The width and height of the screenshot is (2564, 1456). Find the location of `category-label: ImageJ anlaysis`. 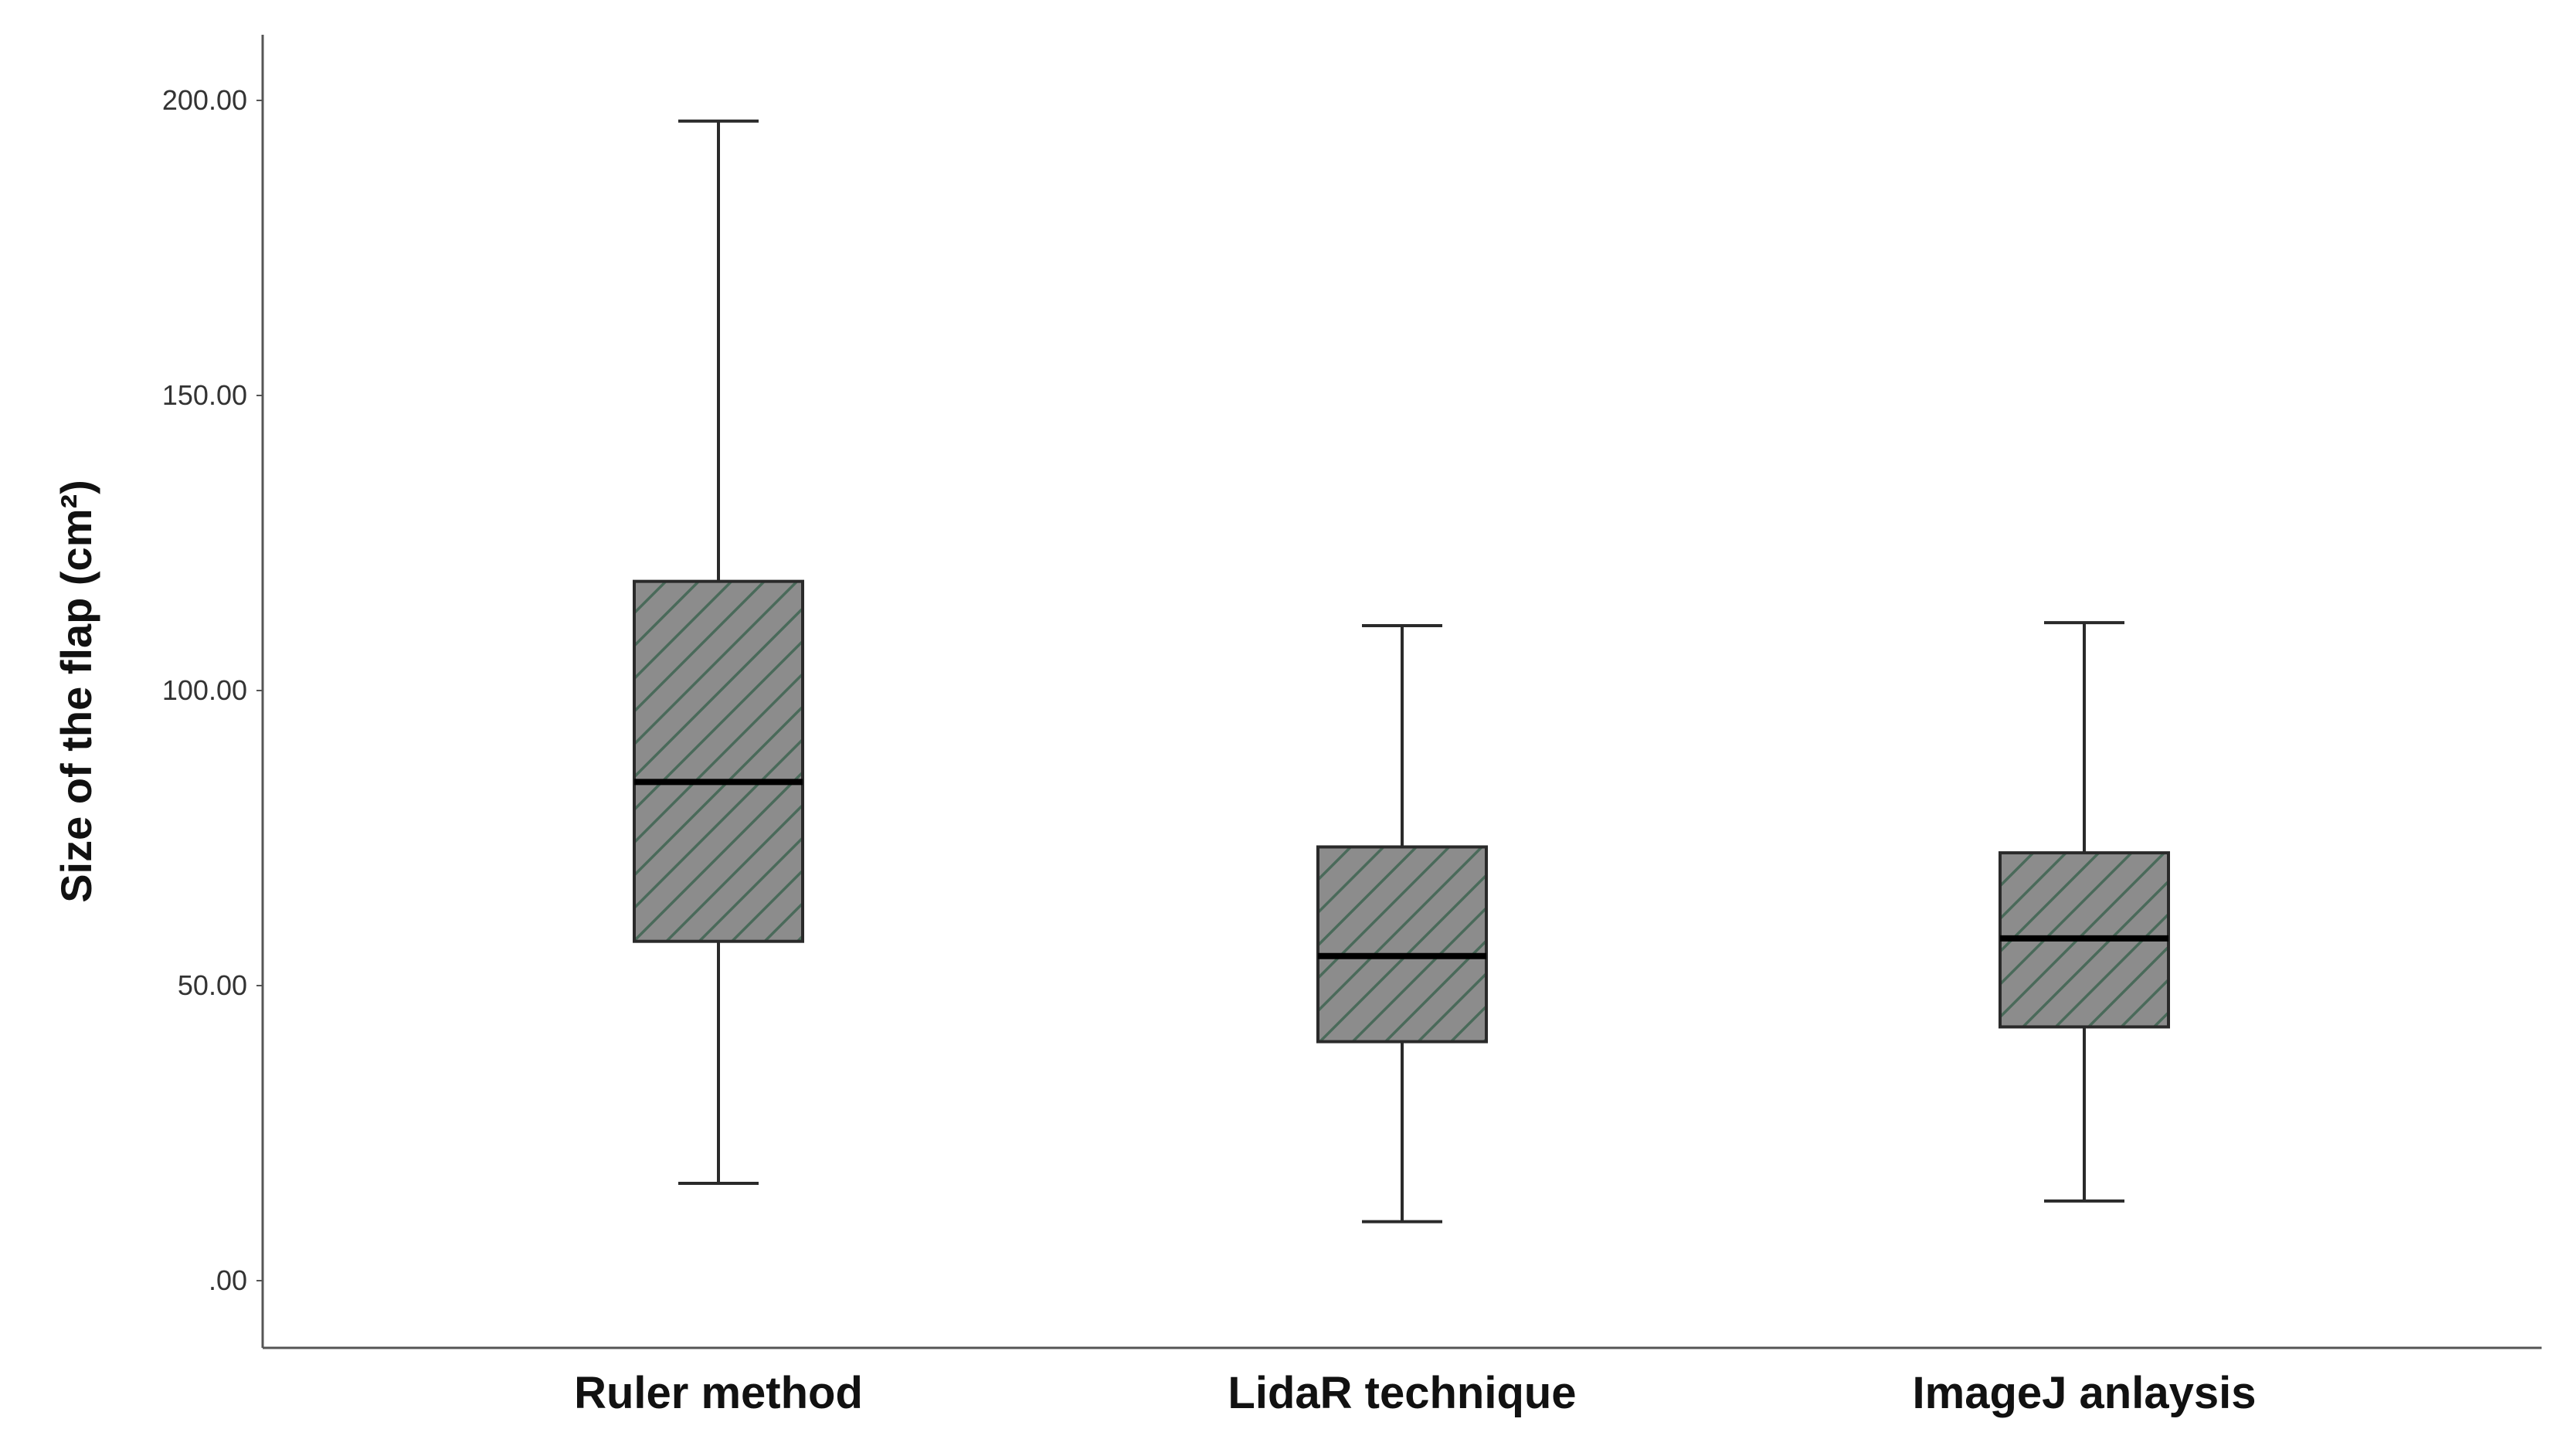

category-label: ImageJ anlaysis is located at coordinates (2085, 1393).